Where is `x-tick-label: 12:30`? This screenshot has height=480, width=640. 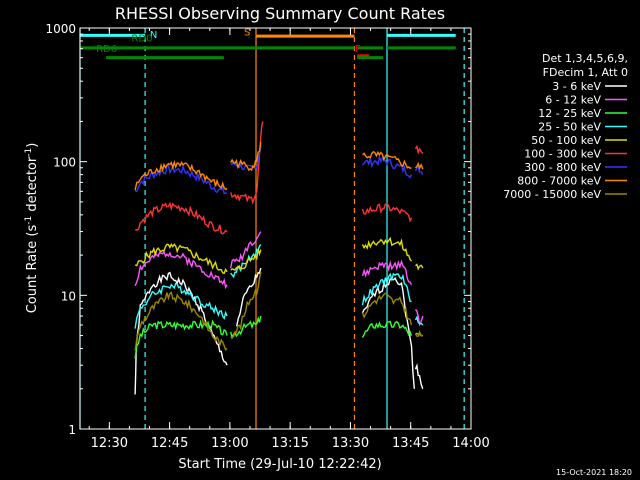 x-tick-label: 12:30 is located at coordinates (109, 443).